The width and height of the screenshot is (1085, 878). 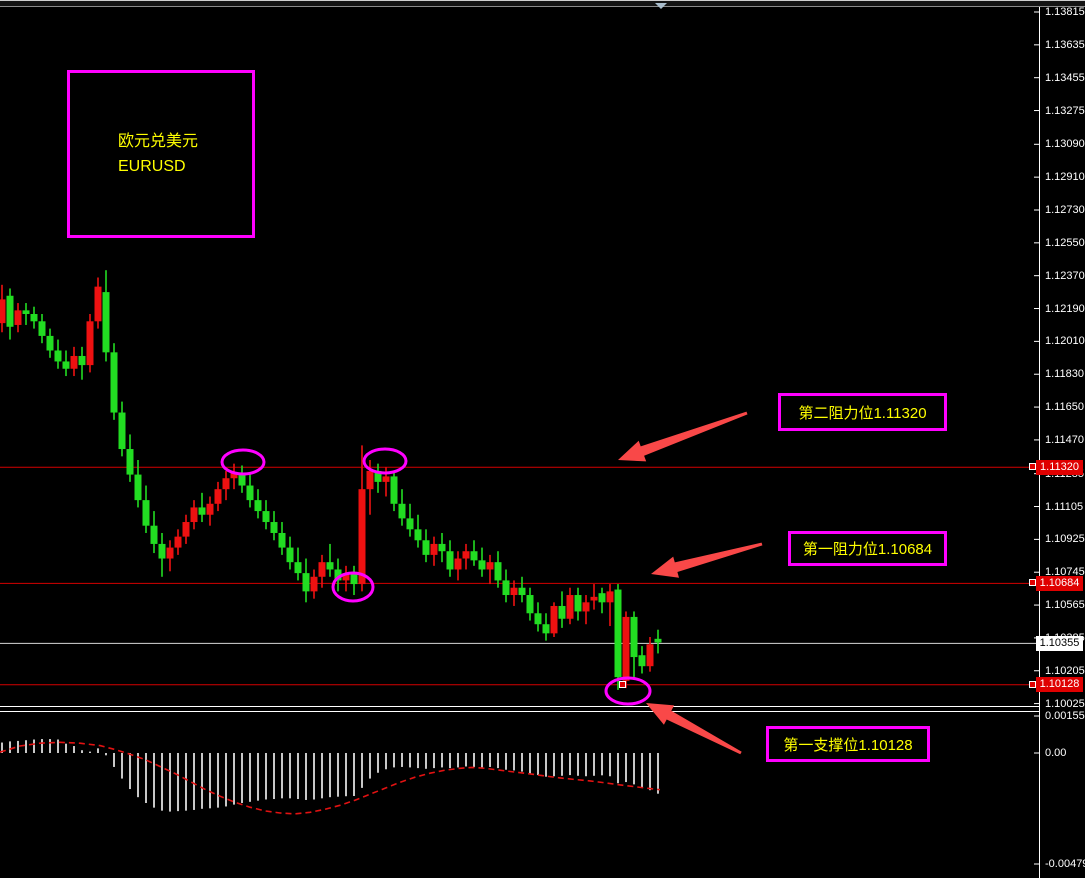 What do you see at coordinates (161, 154) in the screenshot?
I see `symbol-title-box: 欧元兑美元 EURUSD` at bounding box center [161, 154].